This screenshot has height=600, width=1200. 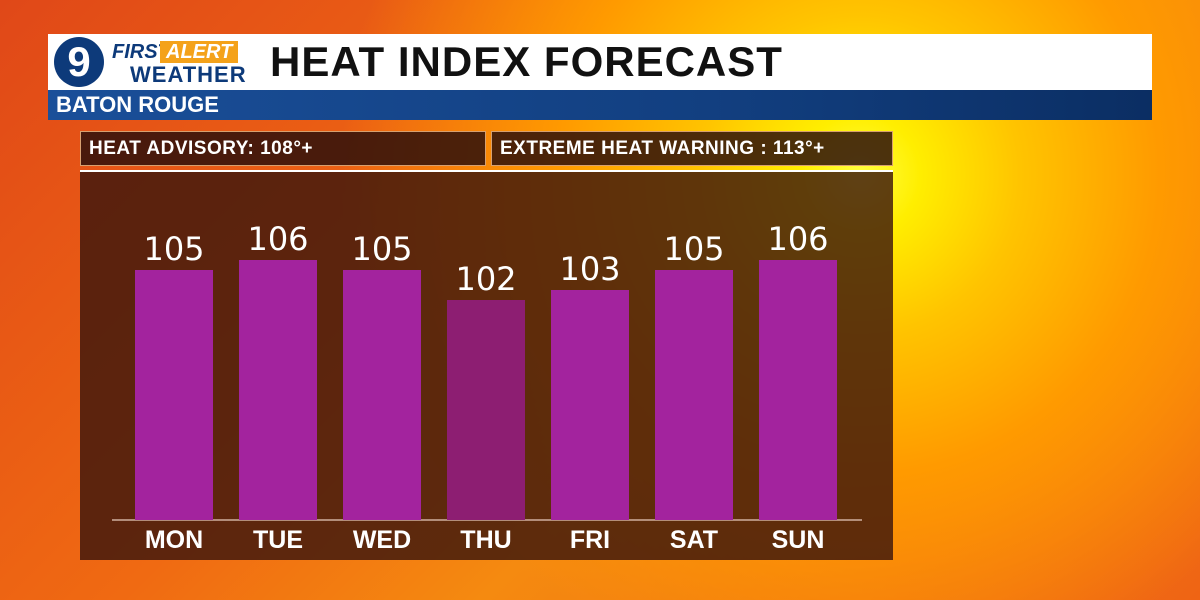 I want to click on day-label-thu: THU, so click(x=485, y=540).